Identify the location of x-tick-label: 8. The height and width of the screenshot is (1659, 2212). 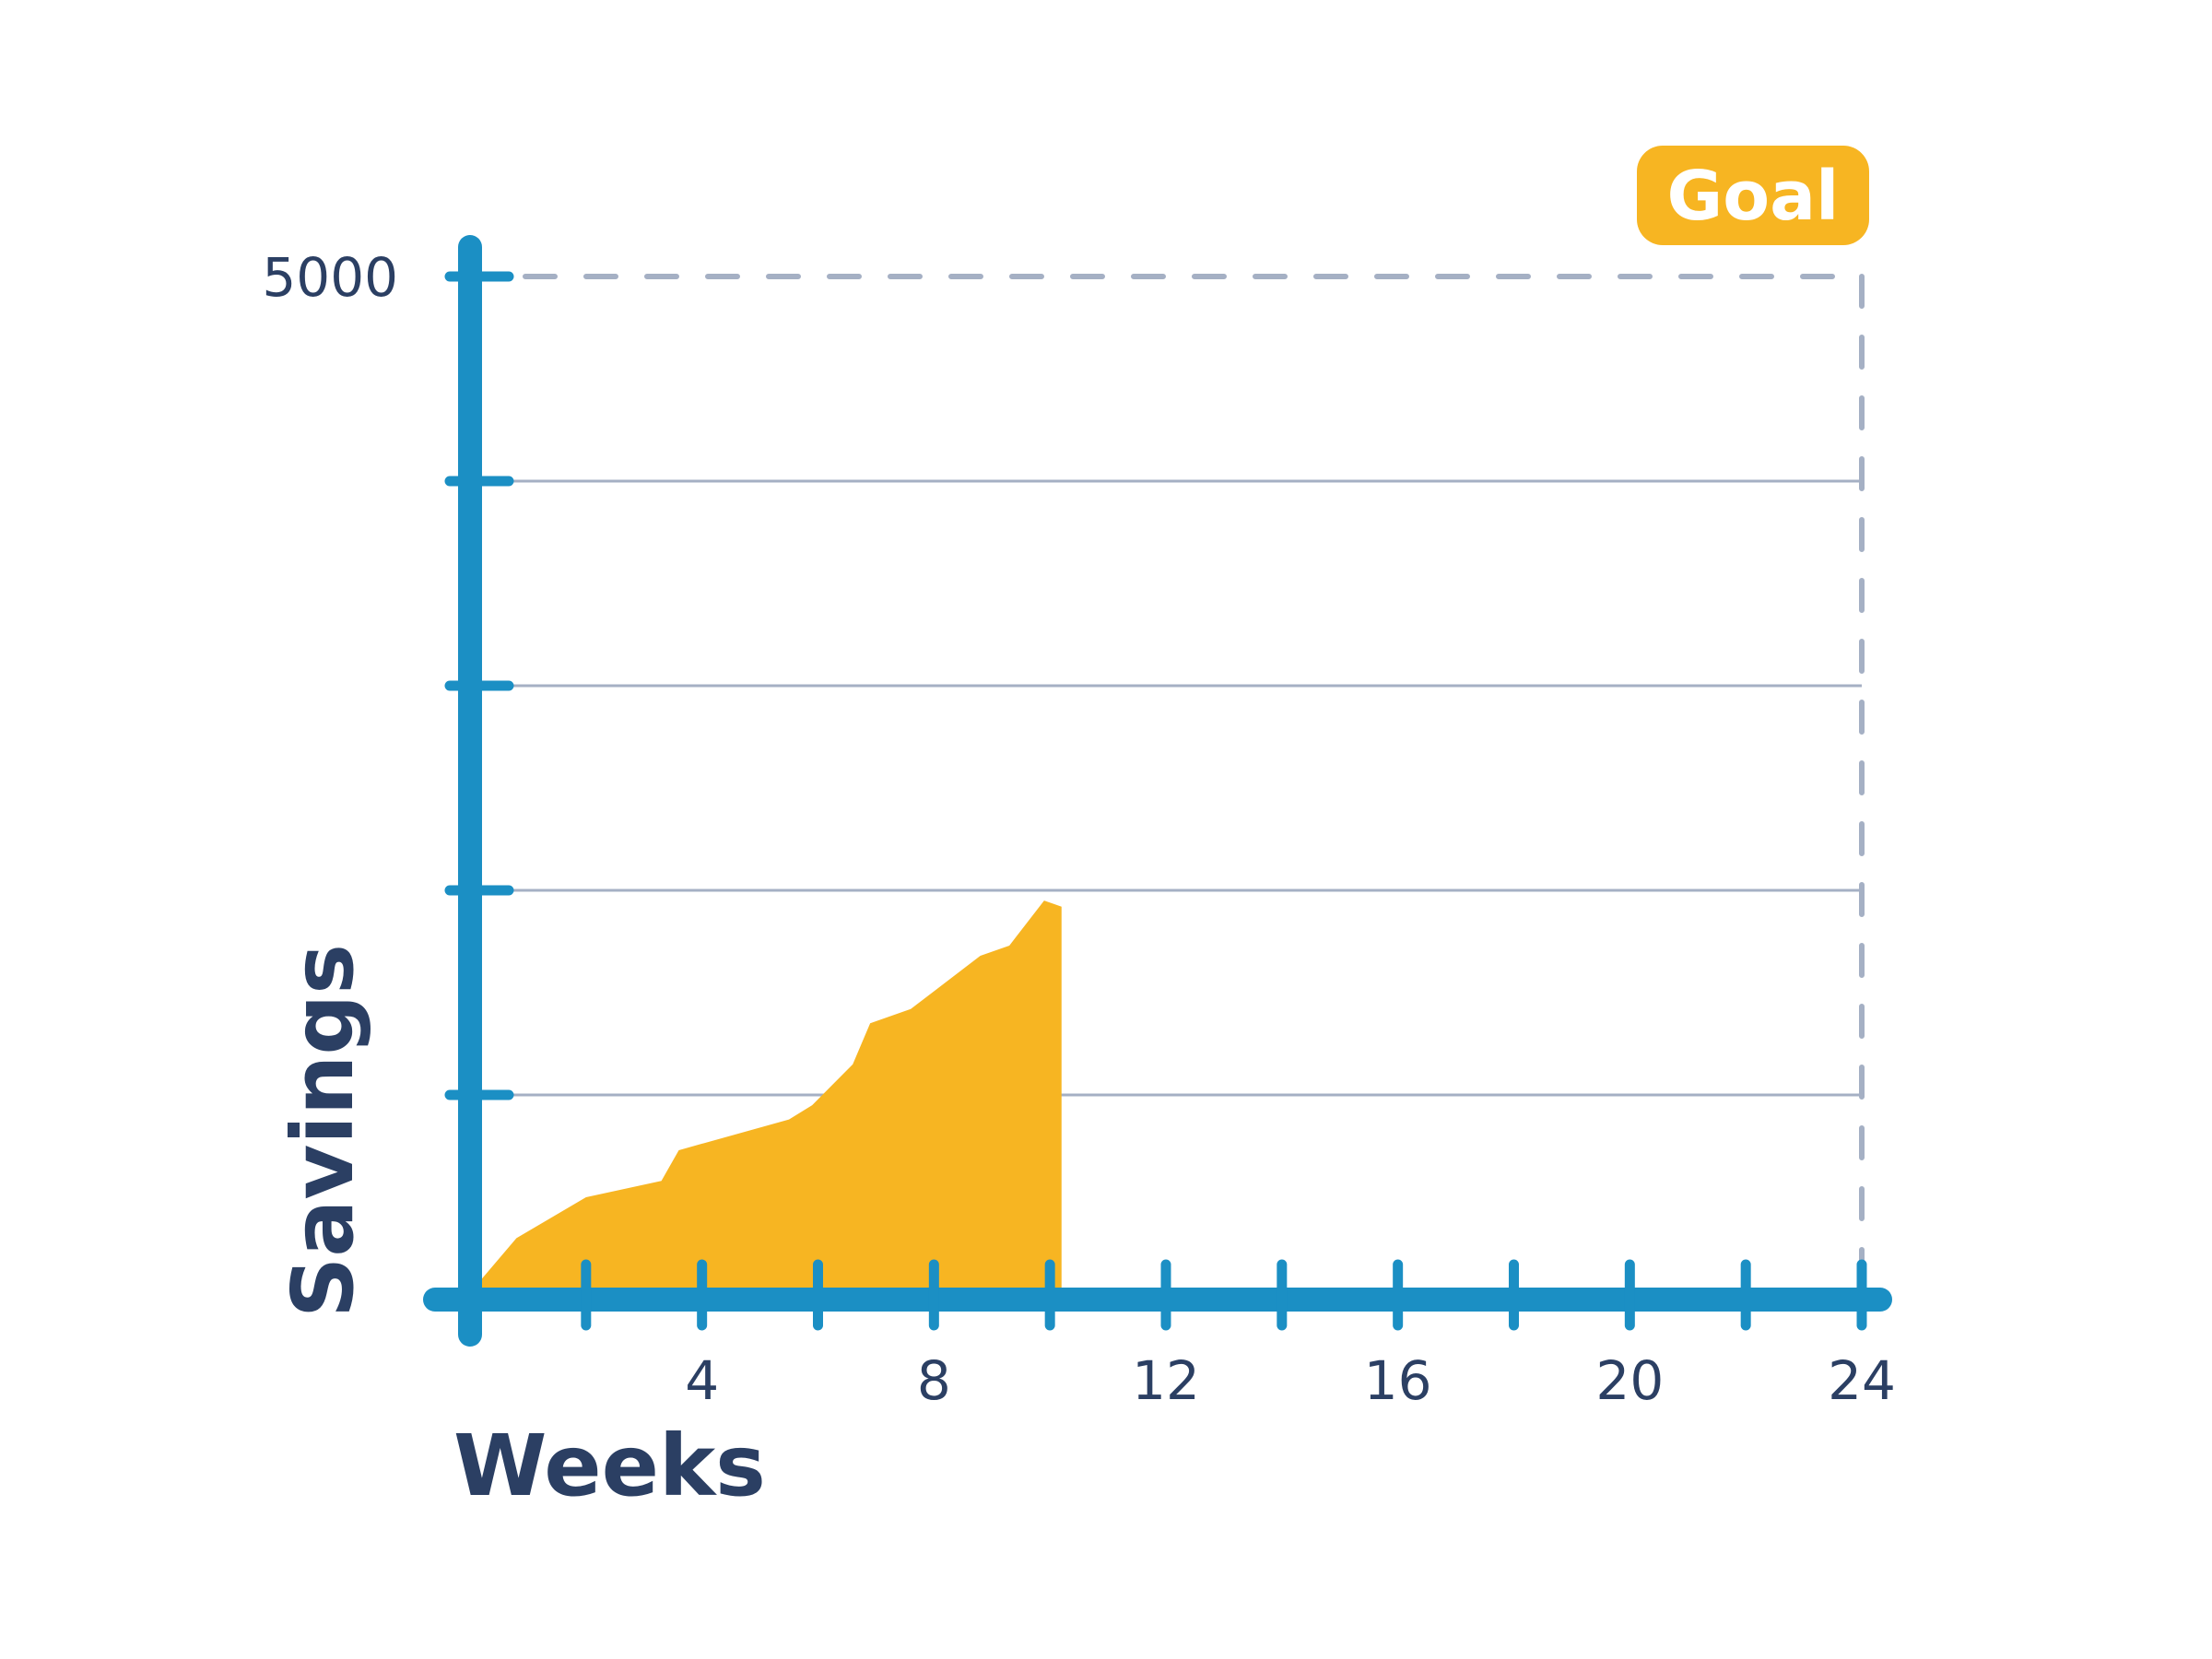
(934, 1380).